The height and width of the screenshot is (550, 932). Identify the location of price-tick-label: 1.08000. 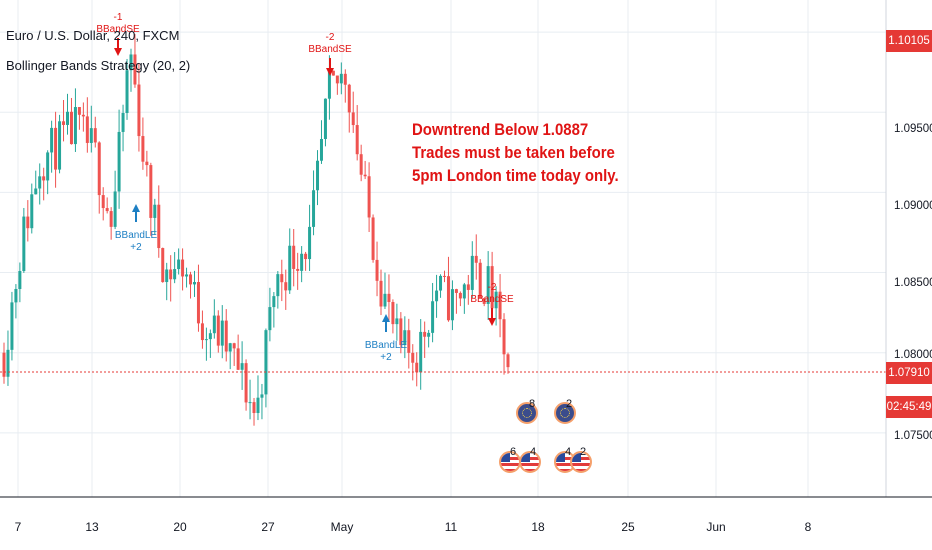
(913, 355).